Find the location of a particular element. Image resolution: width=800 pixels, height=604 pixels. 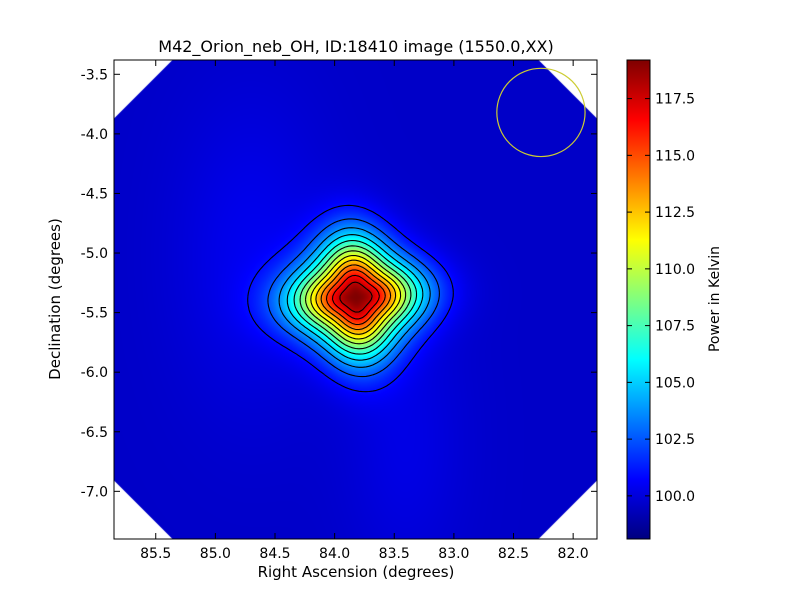

x-tick-label: 85.0 is located at coordinates (215, 554).